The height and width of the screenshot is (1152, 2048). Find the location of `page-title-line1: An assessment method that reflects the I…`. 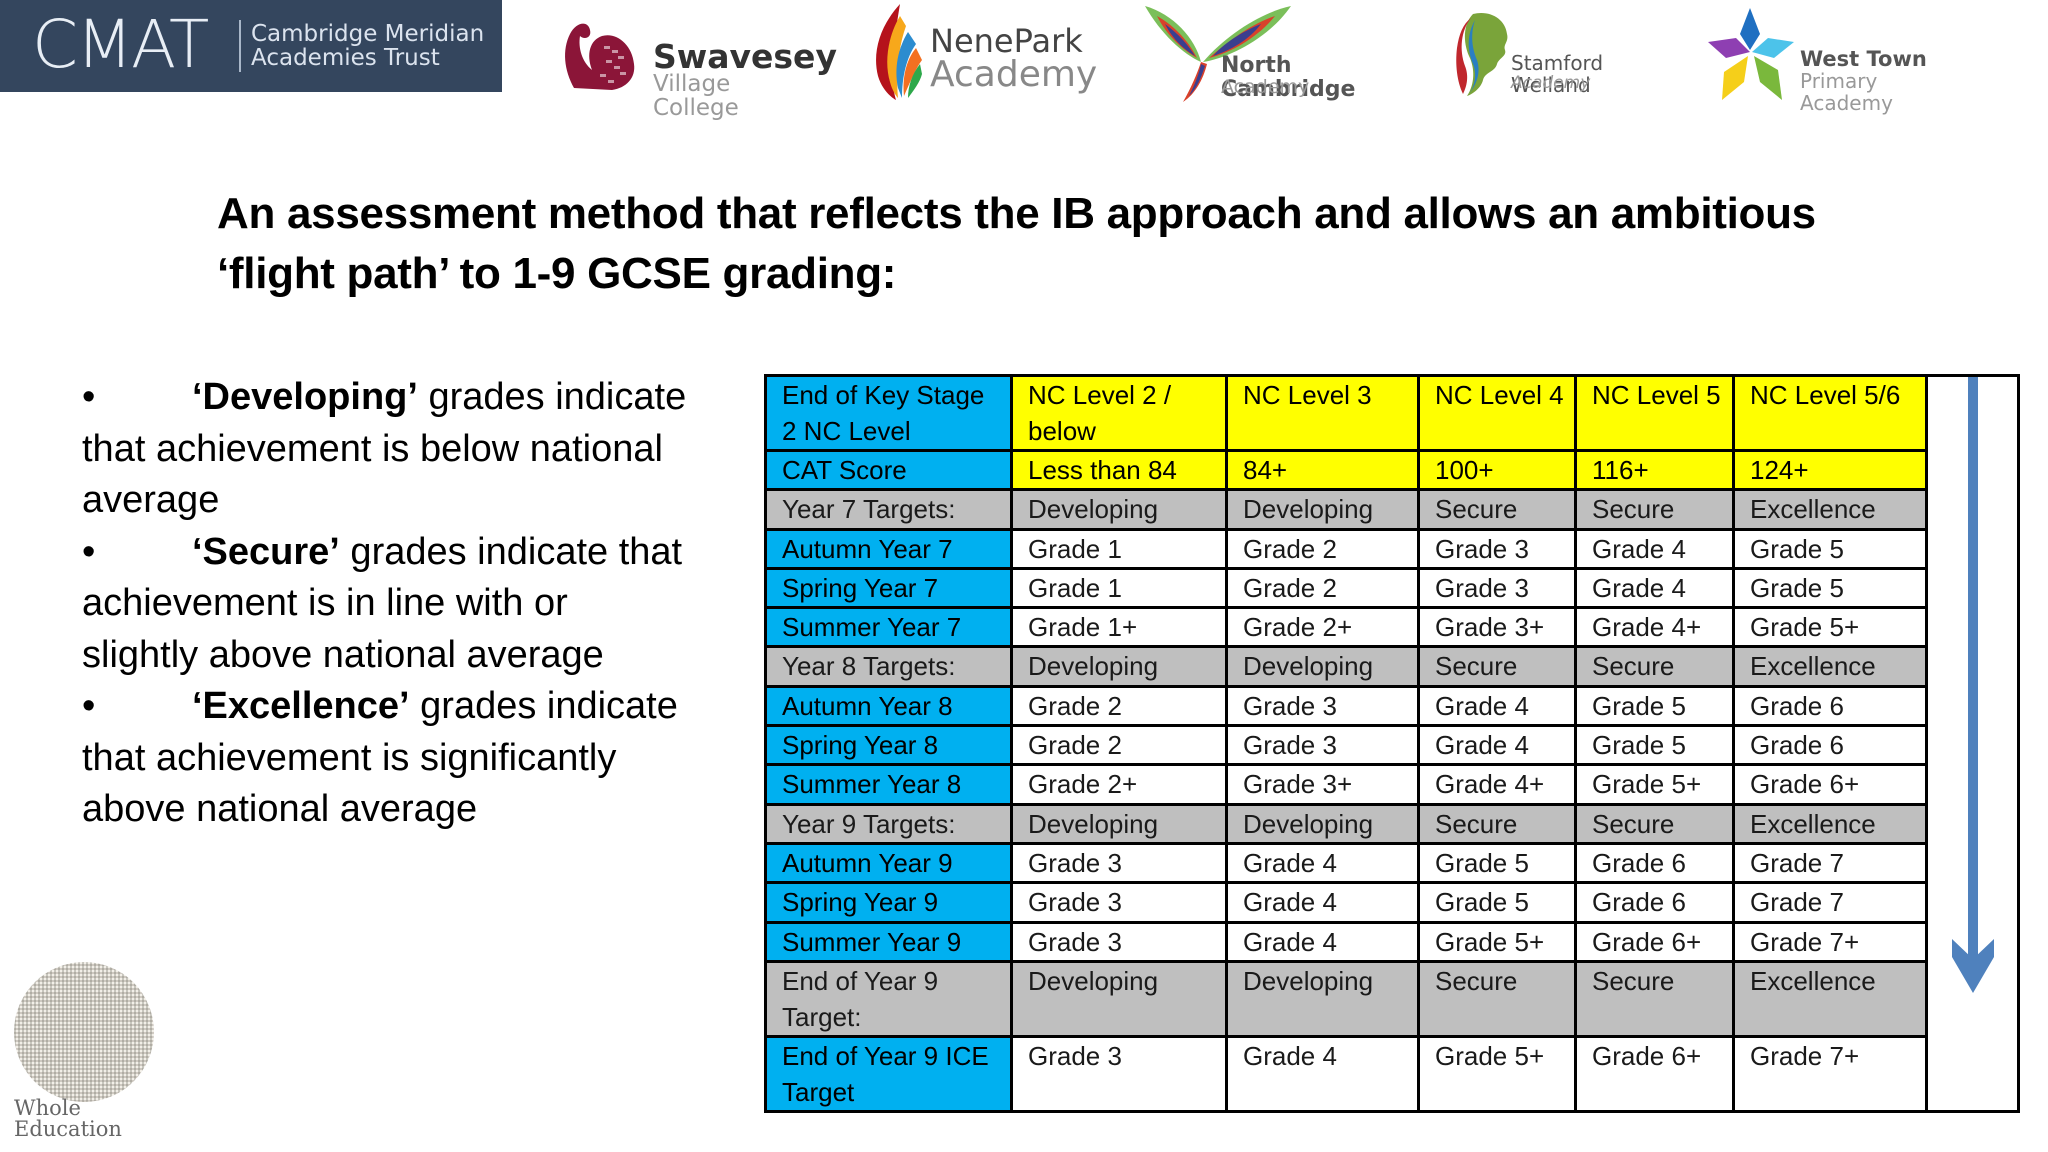

page-title-line1: An assessment method that reflects the I… is located at coordinates (1016, 213).